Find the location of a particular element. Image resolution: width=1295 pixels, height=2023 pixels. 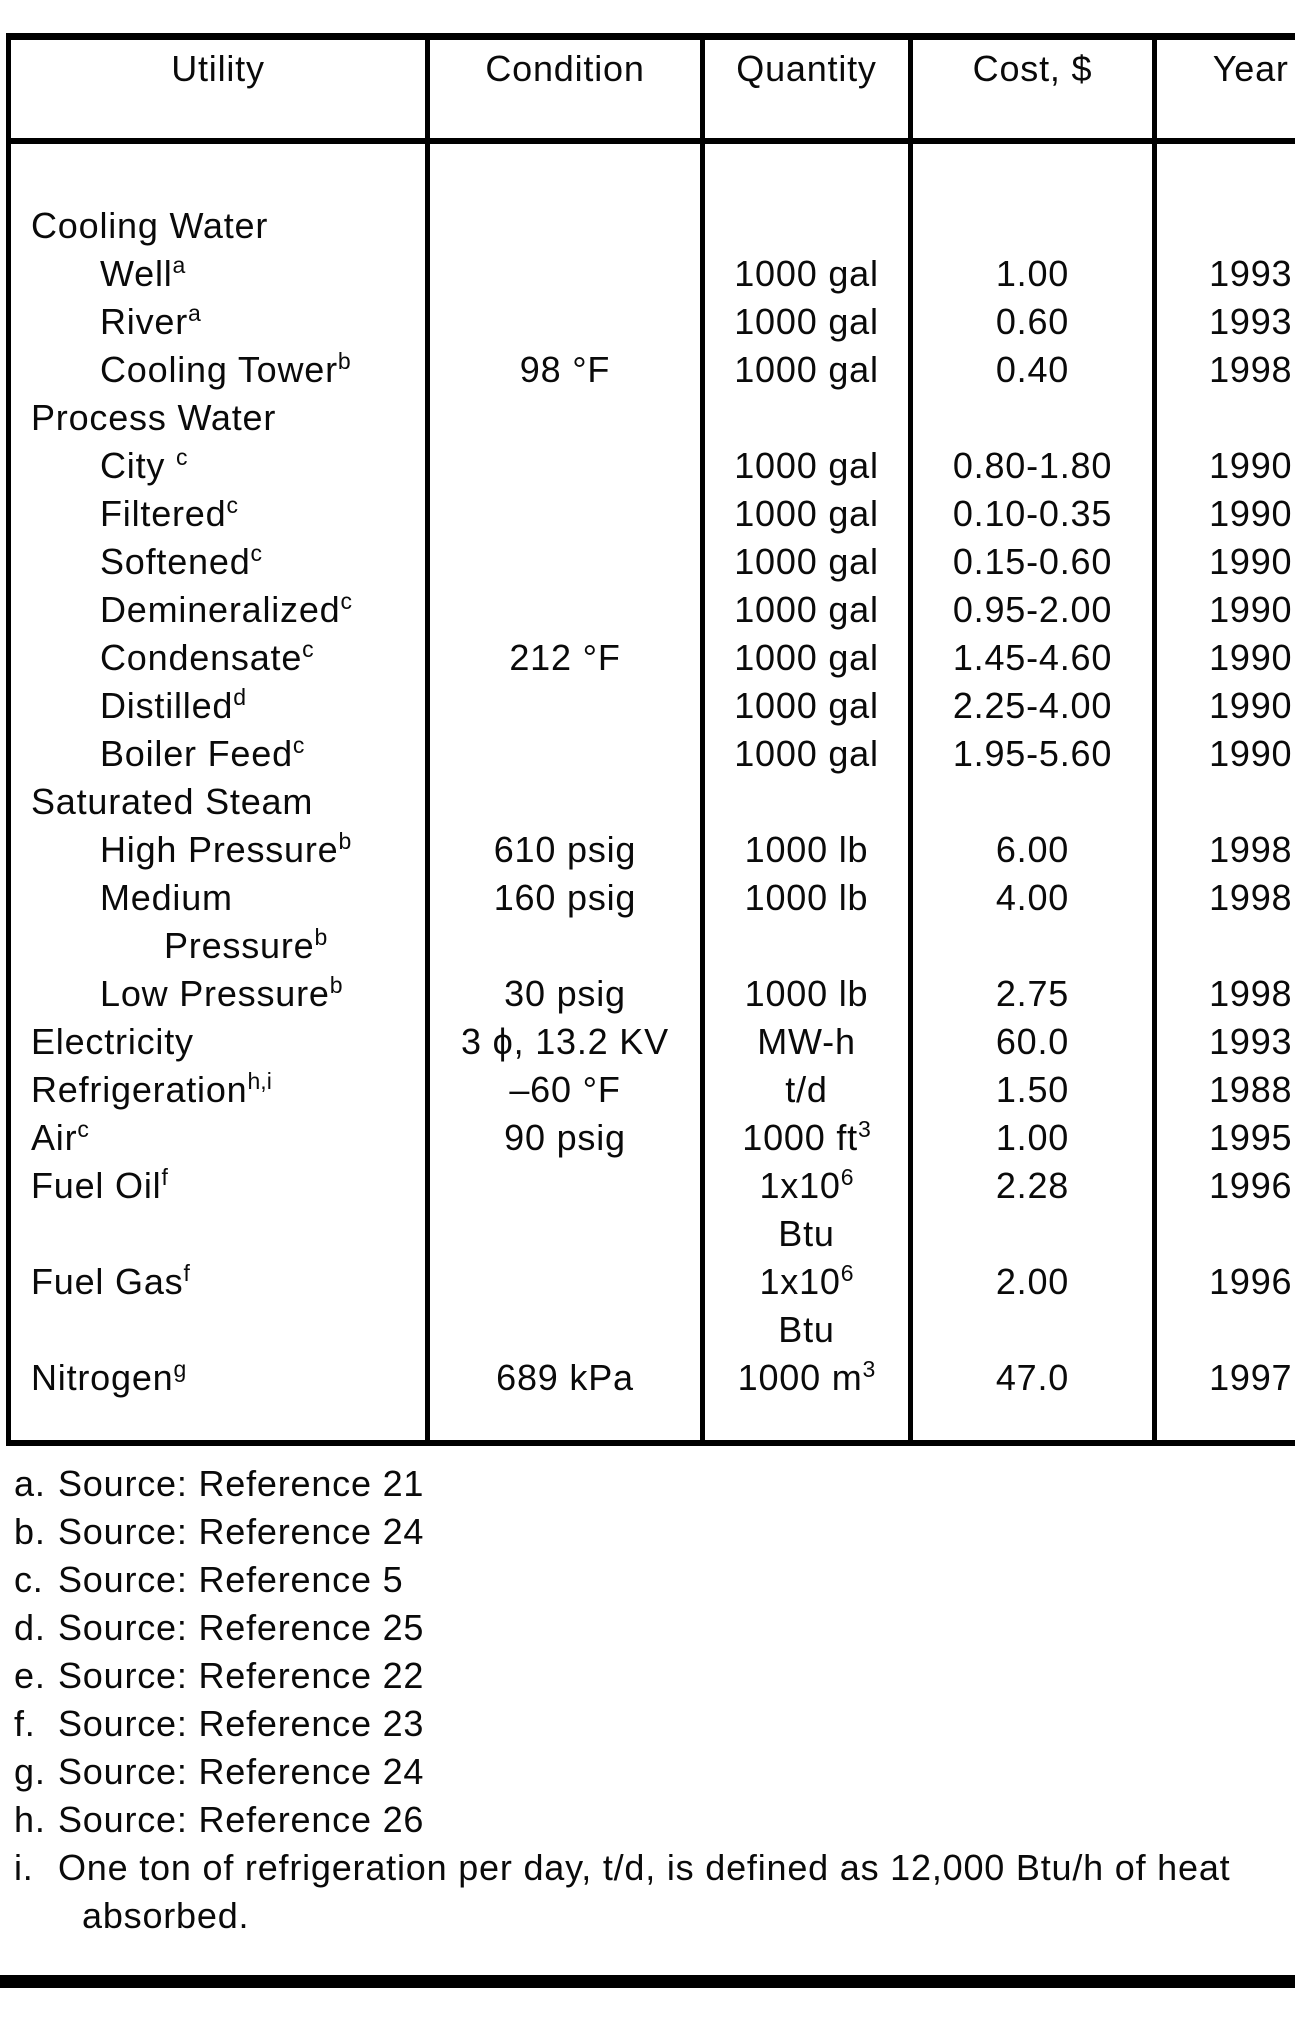

footnote-marker: d is located at coordinates (239, 697).